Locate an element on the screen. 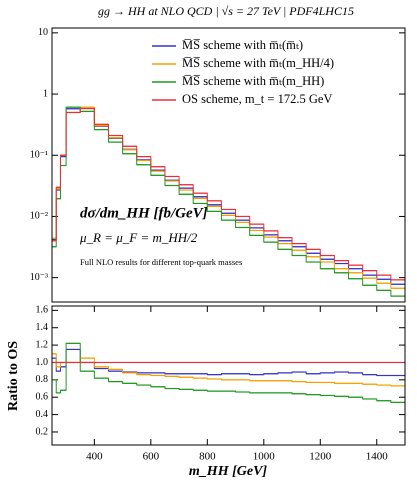 The width and height of the screenshot is (417, 480). y-tick-label: 0.6 is located at coordinates (42, 397).